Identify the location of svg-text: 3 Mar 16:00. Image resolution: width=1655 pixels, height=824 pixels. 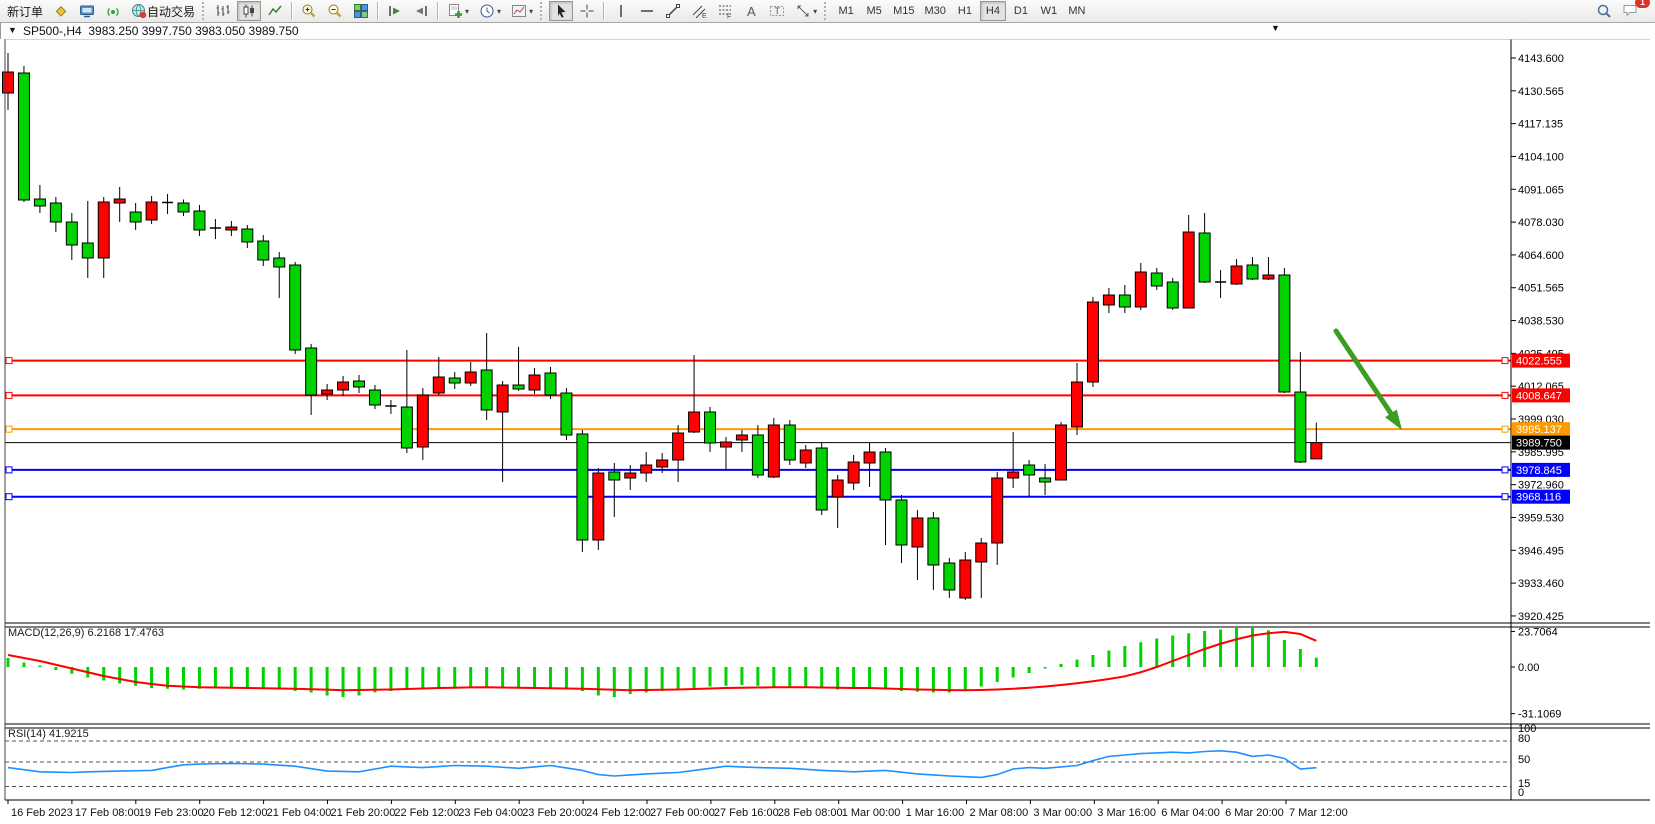
(1126, 813).